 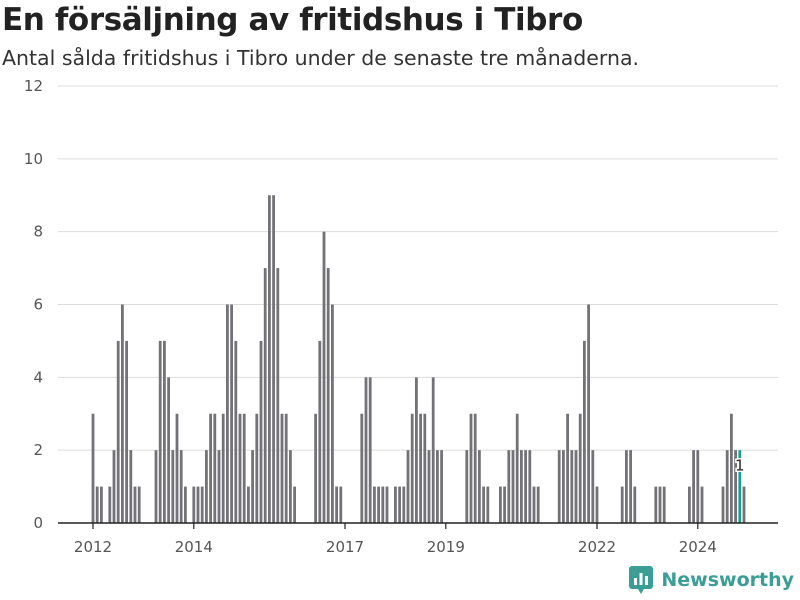 I want to click on y-tick-label: 2, so click(x=38, y=450).